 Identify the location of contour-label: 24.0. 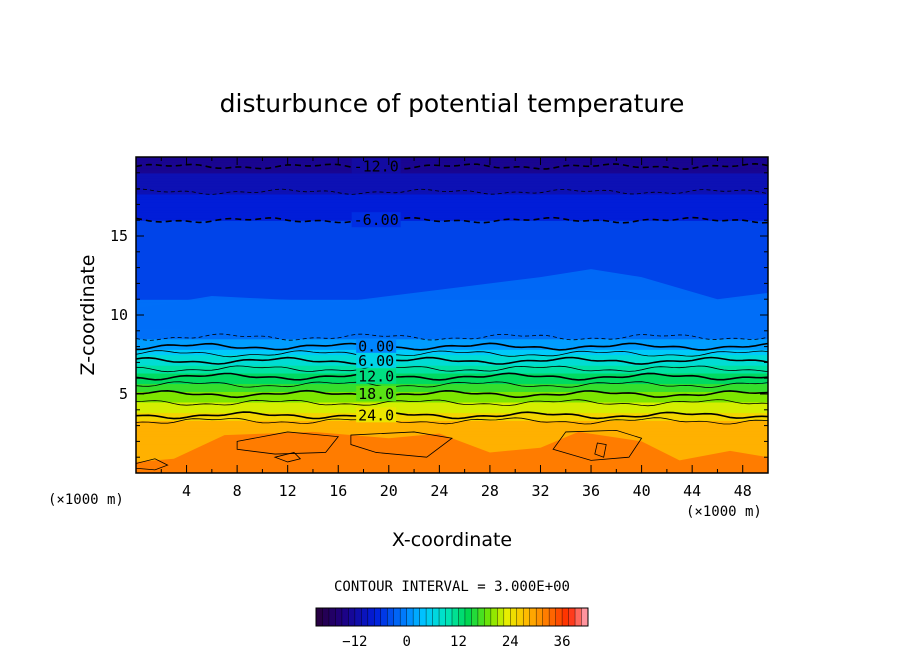
(376, 415).